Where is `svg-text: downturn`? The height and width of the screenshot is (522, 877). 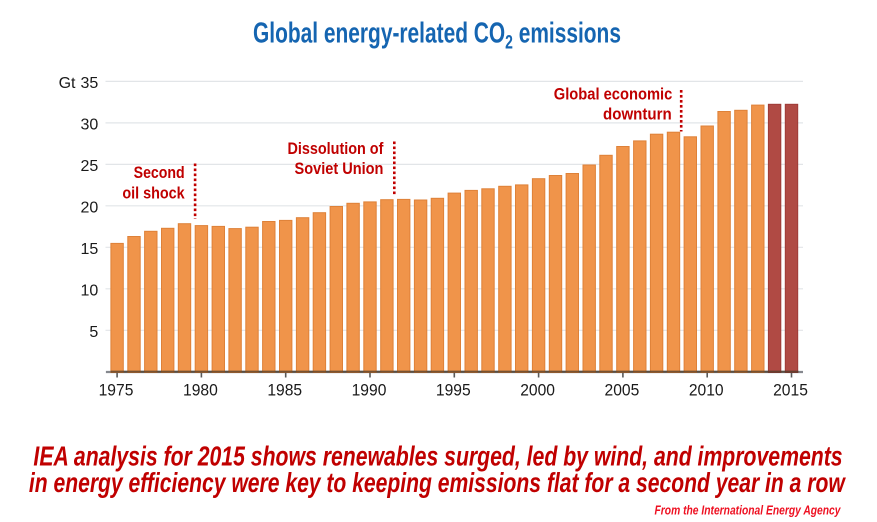 svg-text: downturn is located at coordinates (637, 115).